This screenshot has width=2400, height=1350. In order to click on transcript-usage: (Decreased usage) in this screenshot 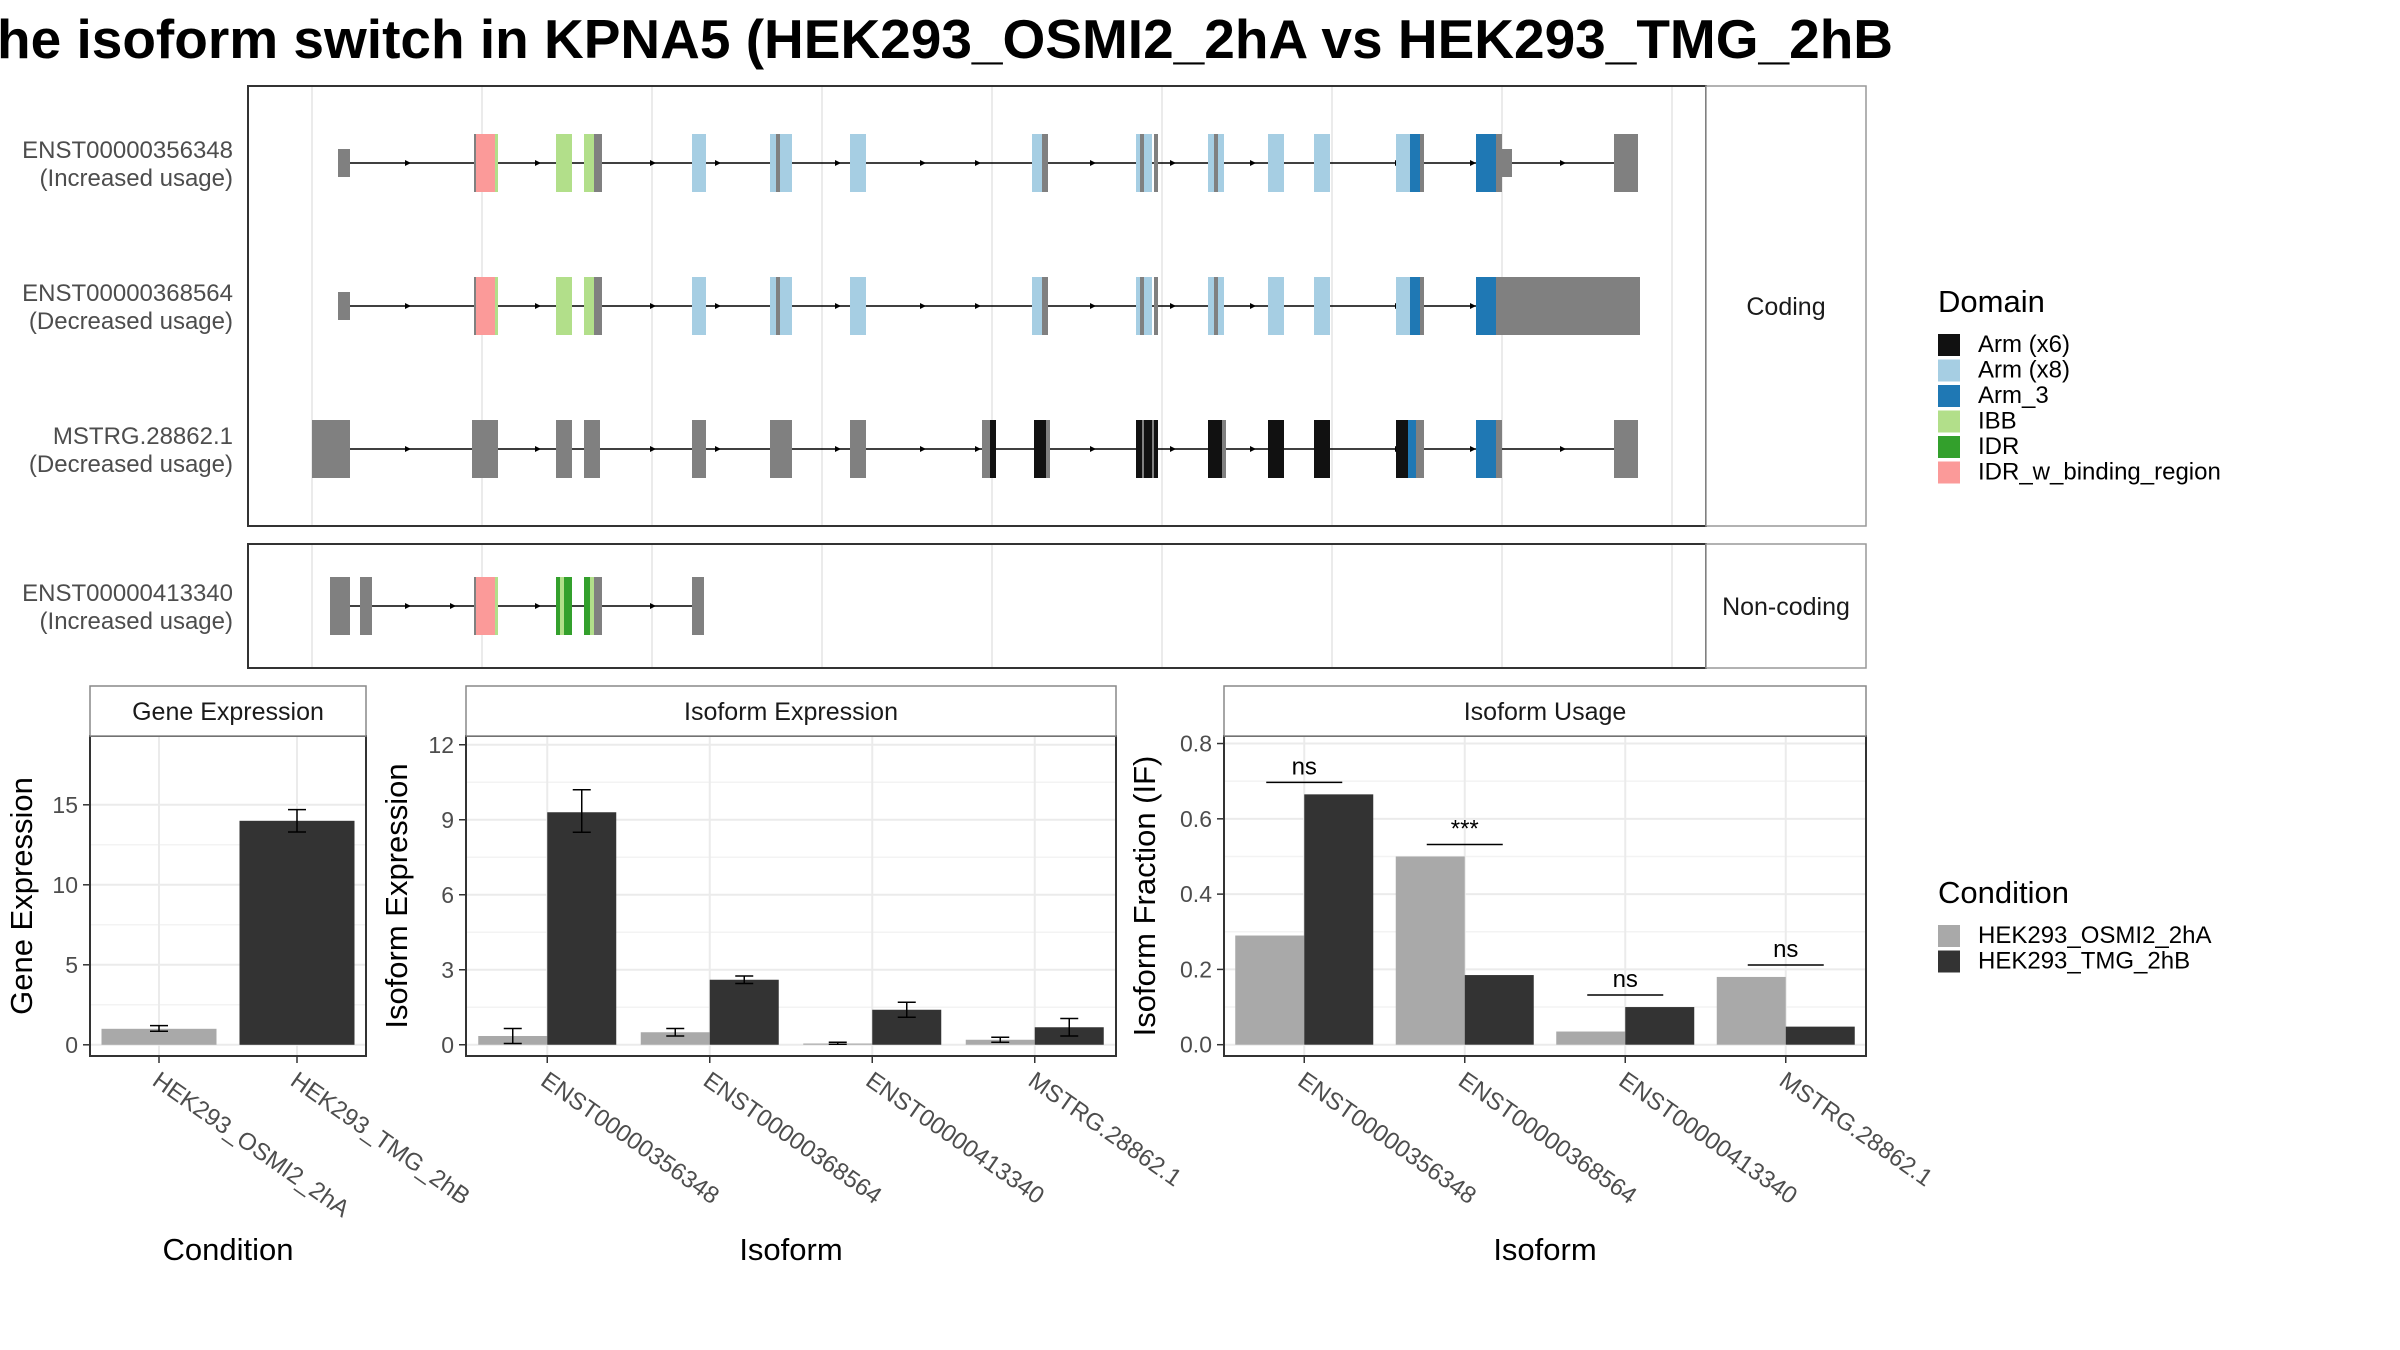, I will do `click(131, 464)`.